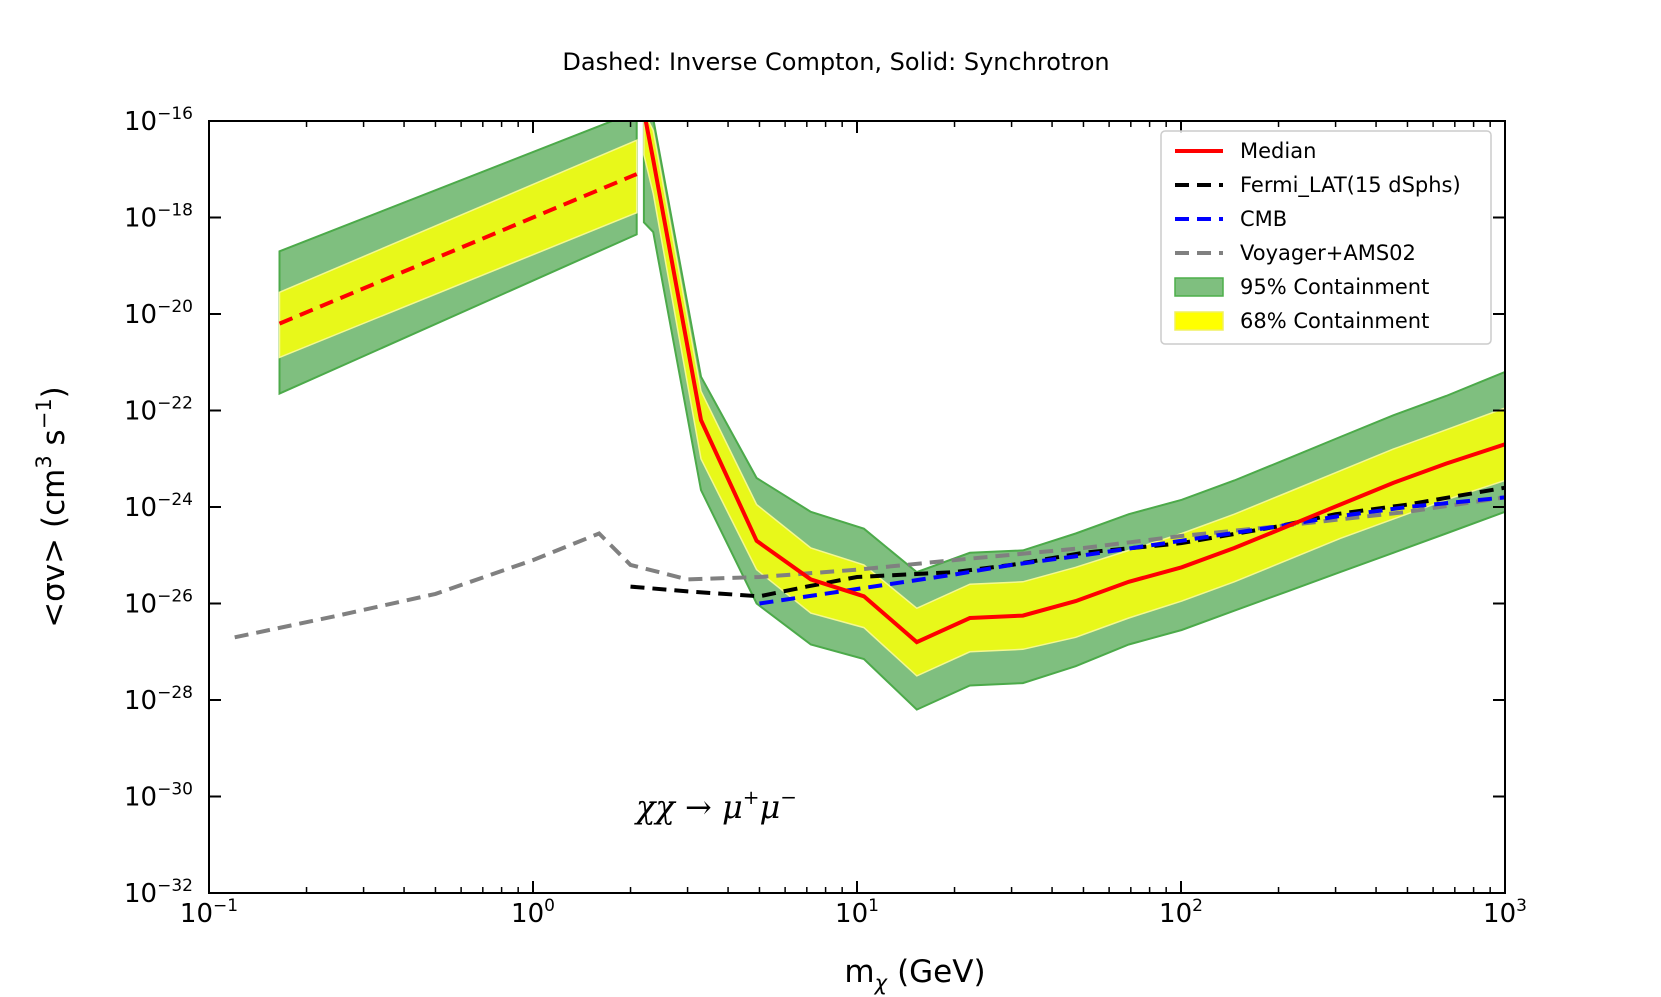  I want to click on y-tick-label: 10−32, so click(158, 892).